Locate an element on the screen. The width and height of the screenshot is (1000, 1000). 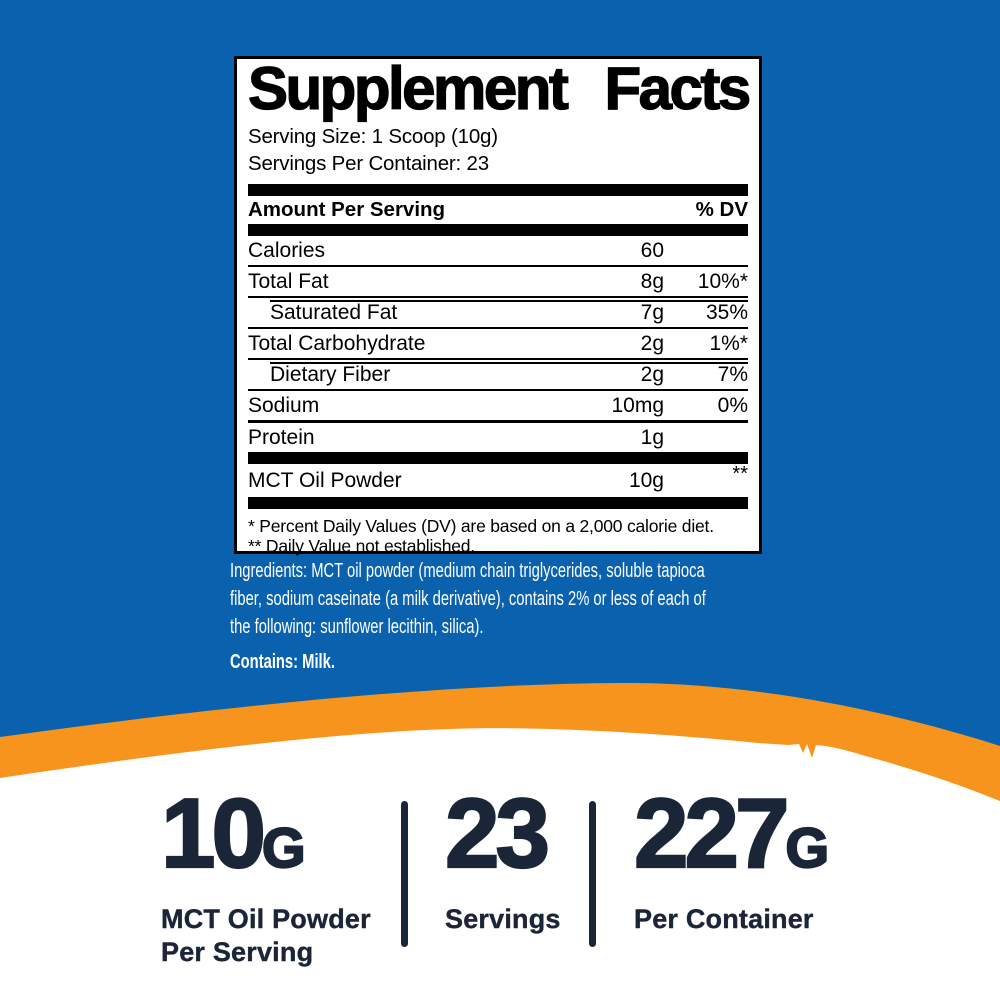
stat-label-line: Servings is located at coordinates (503, 919).